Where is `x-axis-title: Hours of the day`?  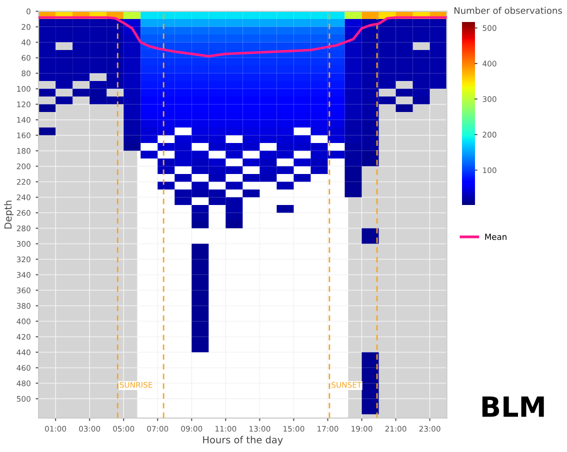
x-axis-title: Hours of the day is located at coordinates (243, 441).